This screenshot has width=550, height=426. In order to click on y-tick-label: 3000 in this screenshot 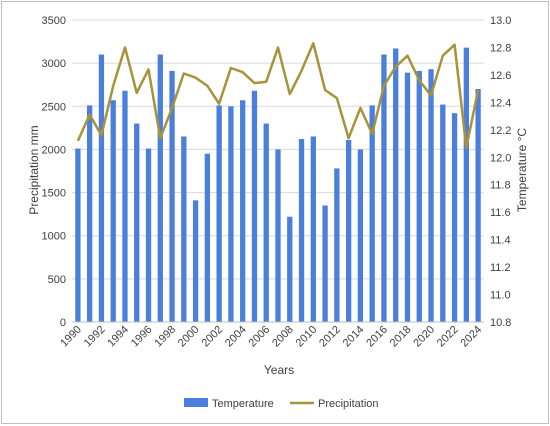, I will do `click(54, 64)`.